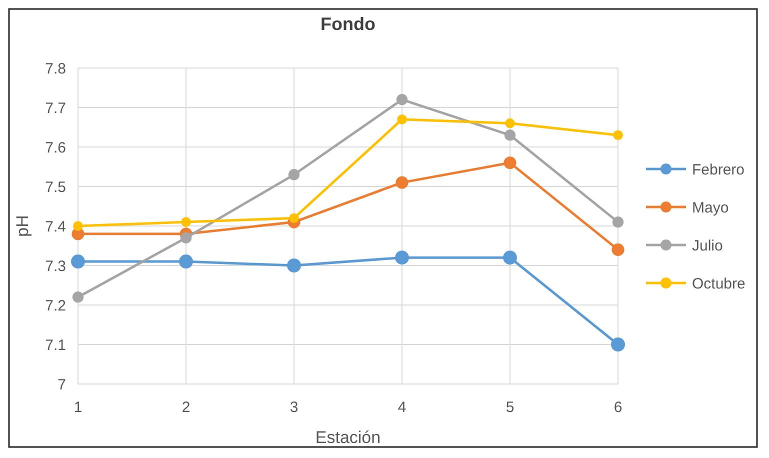 Image resolution: width=769 pixels, height=458 pixels. What do you see at coordinates (55, 227) in the screenshot?
I see `y-tick-label: 7.4` at bounding box center [55, 227].